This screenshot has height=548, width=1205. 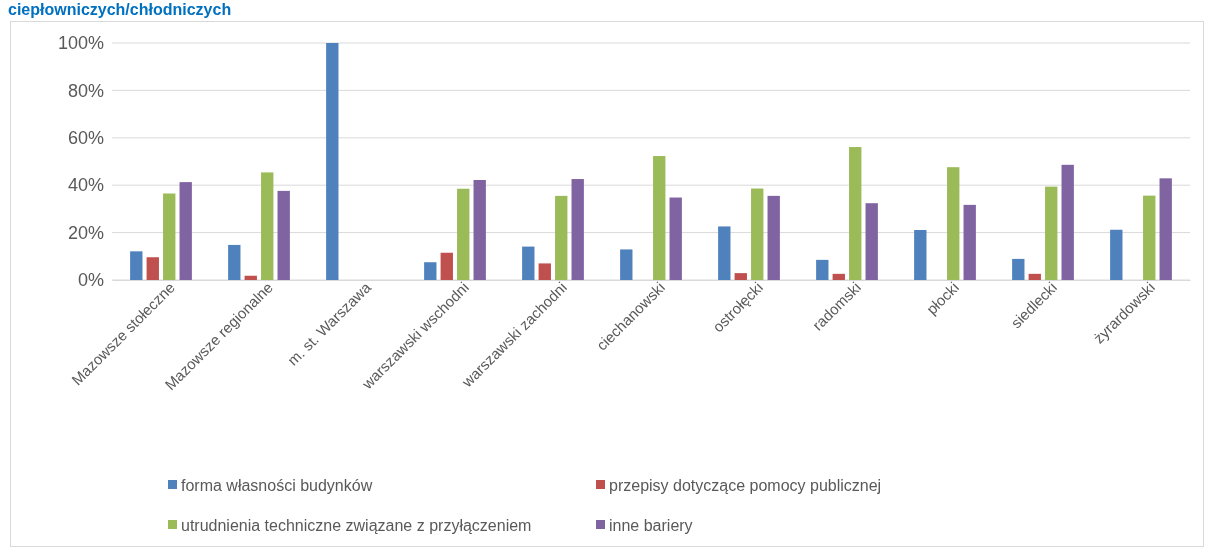 I want to click on y-tick-label: 60%, so click(x=85, y=138).